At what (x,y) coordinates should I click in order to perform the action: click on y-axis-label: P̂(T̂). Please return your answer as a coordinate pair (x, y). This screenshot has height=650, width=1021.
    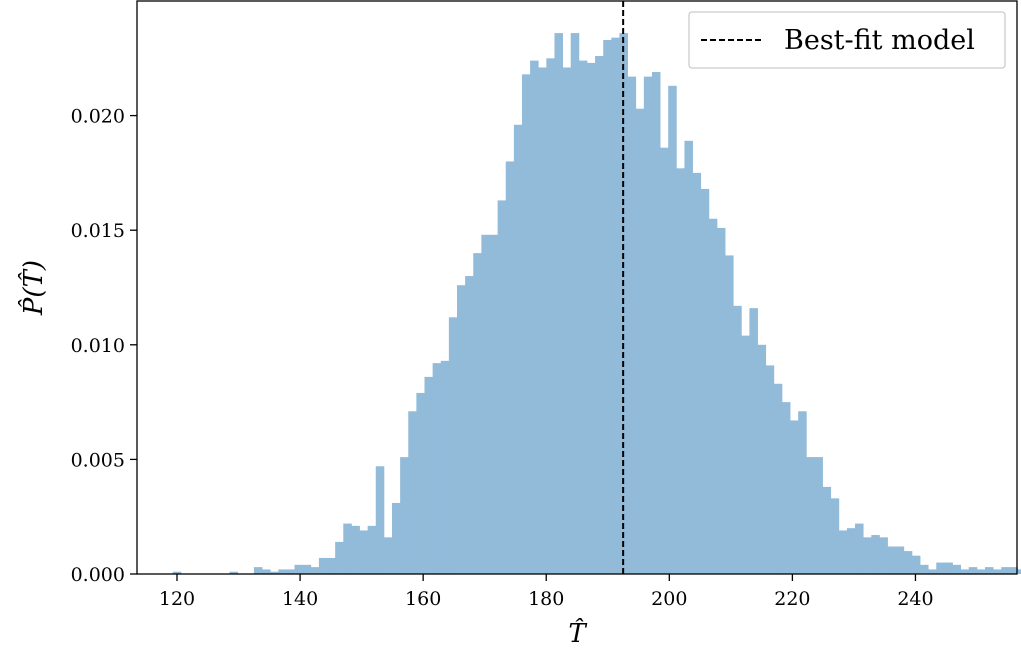
    Looking at the image, I should click on (33, 288).